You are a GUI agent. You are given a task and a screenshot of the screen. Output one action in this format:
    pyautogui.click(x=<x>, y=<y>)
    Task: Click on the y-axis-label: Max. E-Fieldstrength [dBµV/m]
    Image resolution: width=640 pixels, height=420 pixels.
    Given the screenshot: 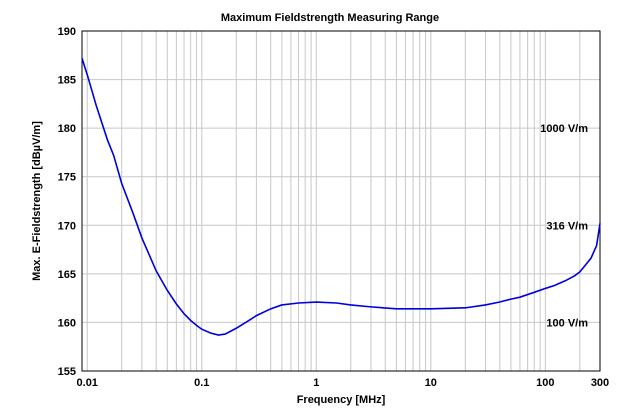 What is the action you would take?
    pyautogui.click(x=37, y=201)
    